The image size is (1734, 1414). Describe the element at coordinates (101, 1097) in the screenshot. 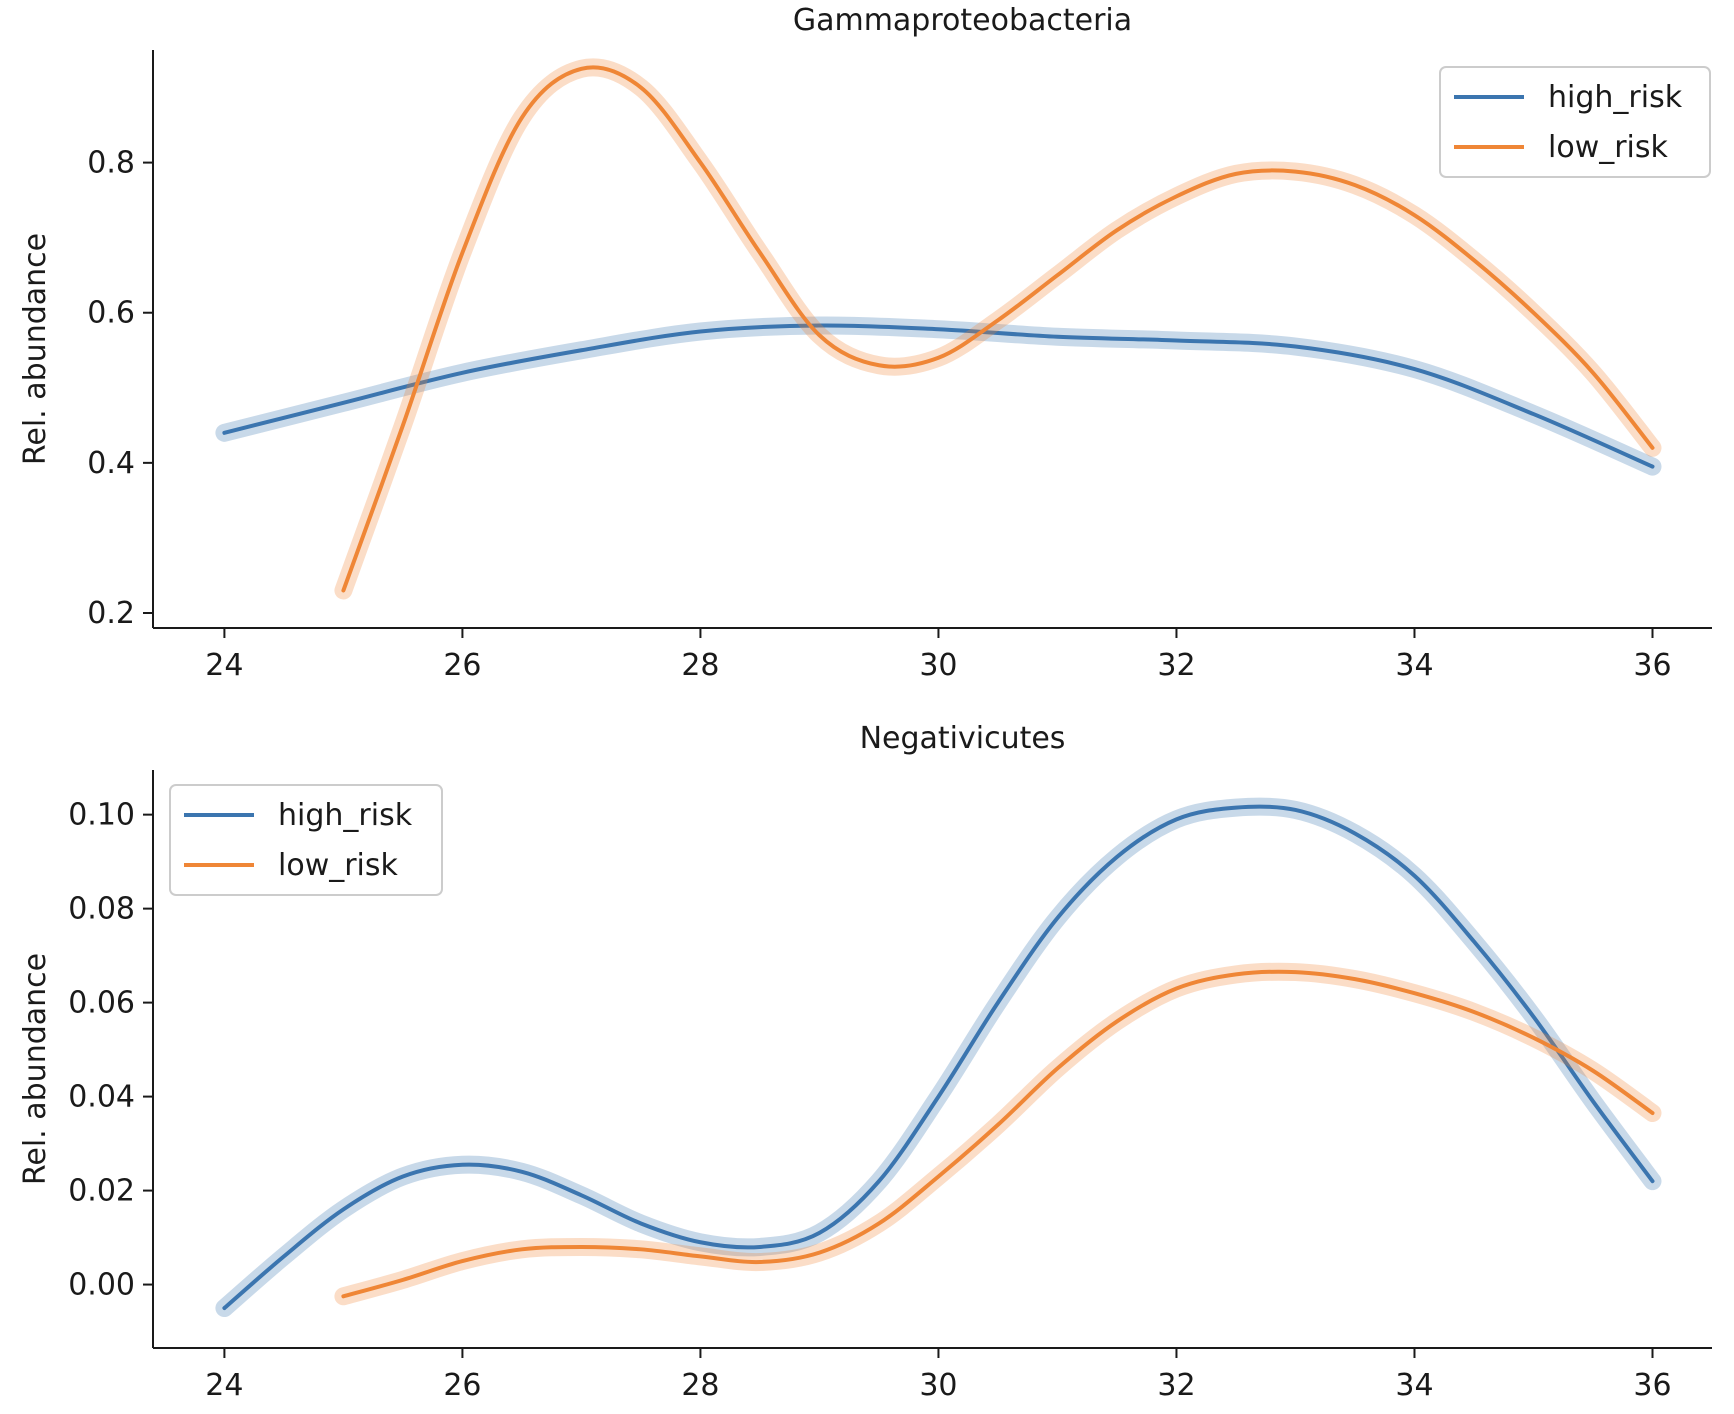

I see `y-tick-label: 0.04` at that location.